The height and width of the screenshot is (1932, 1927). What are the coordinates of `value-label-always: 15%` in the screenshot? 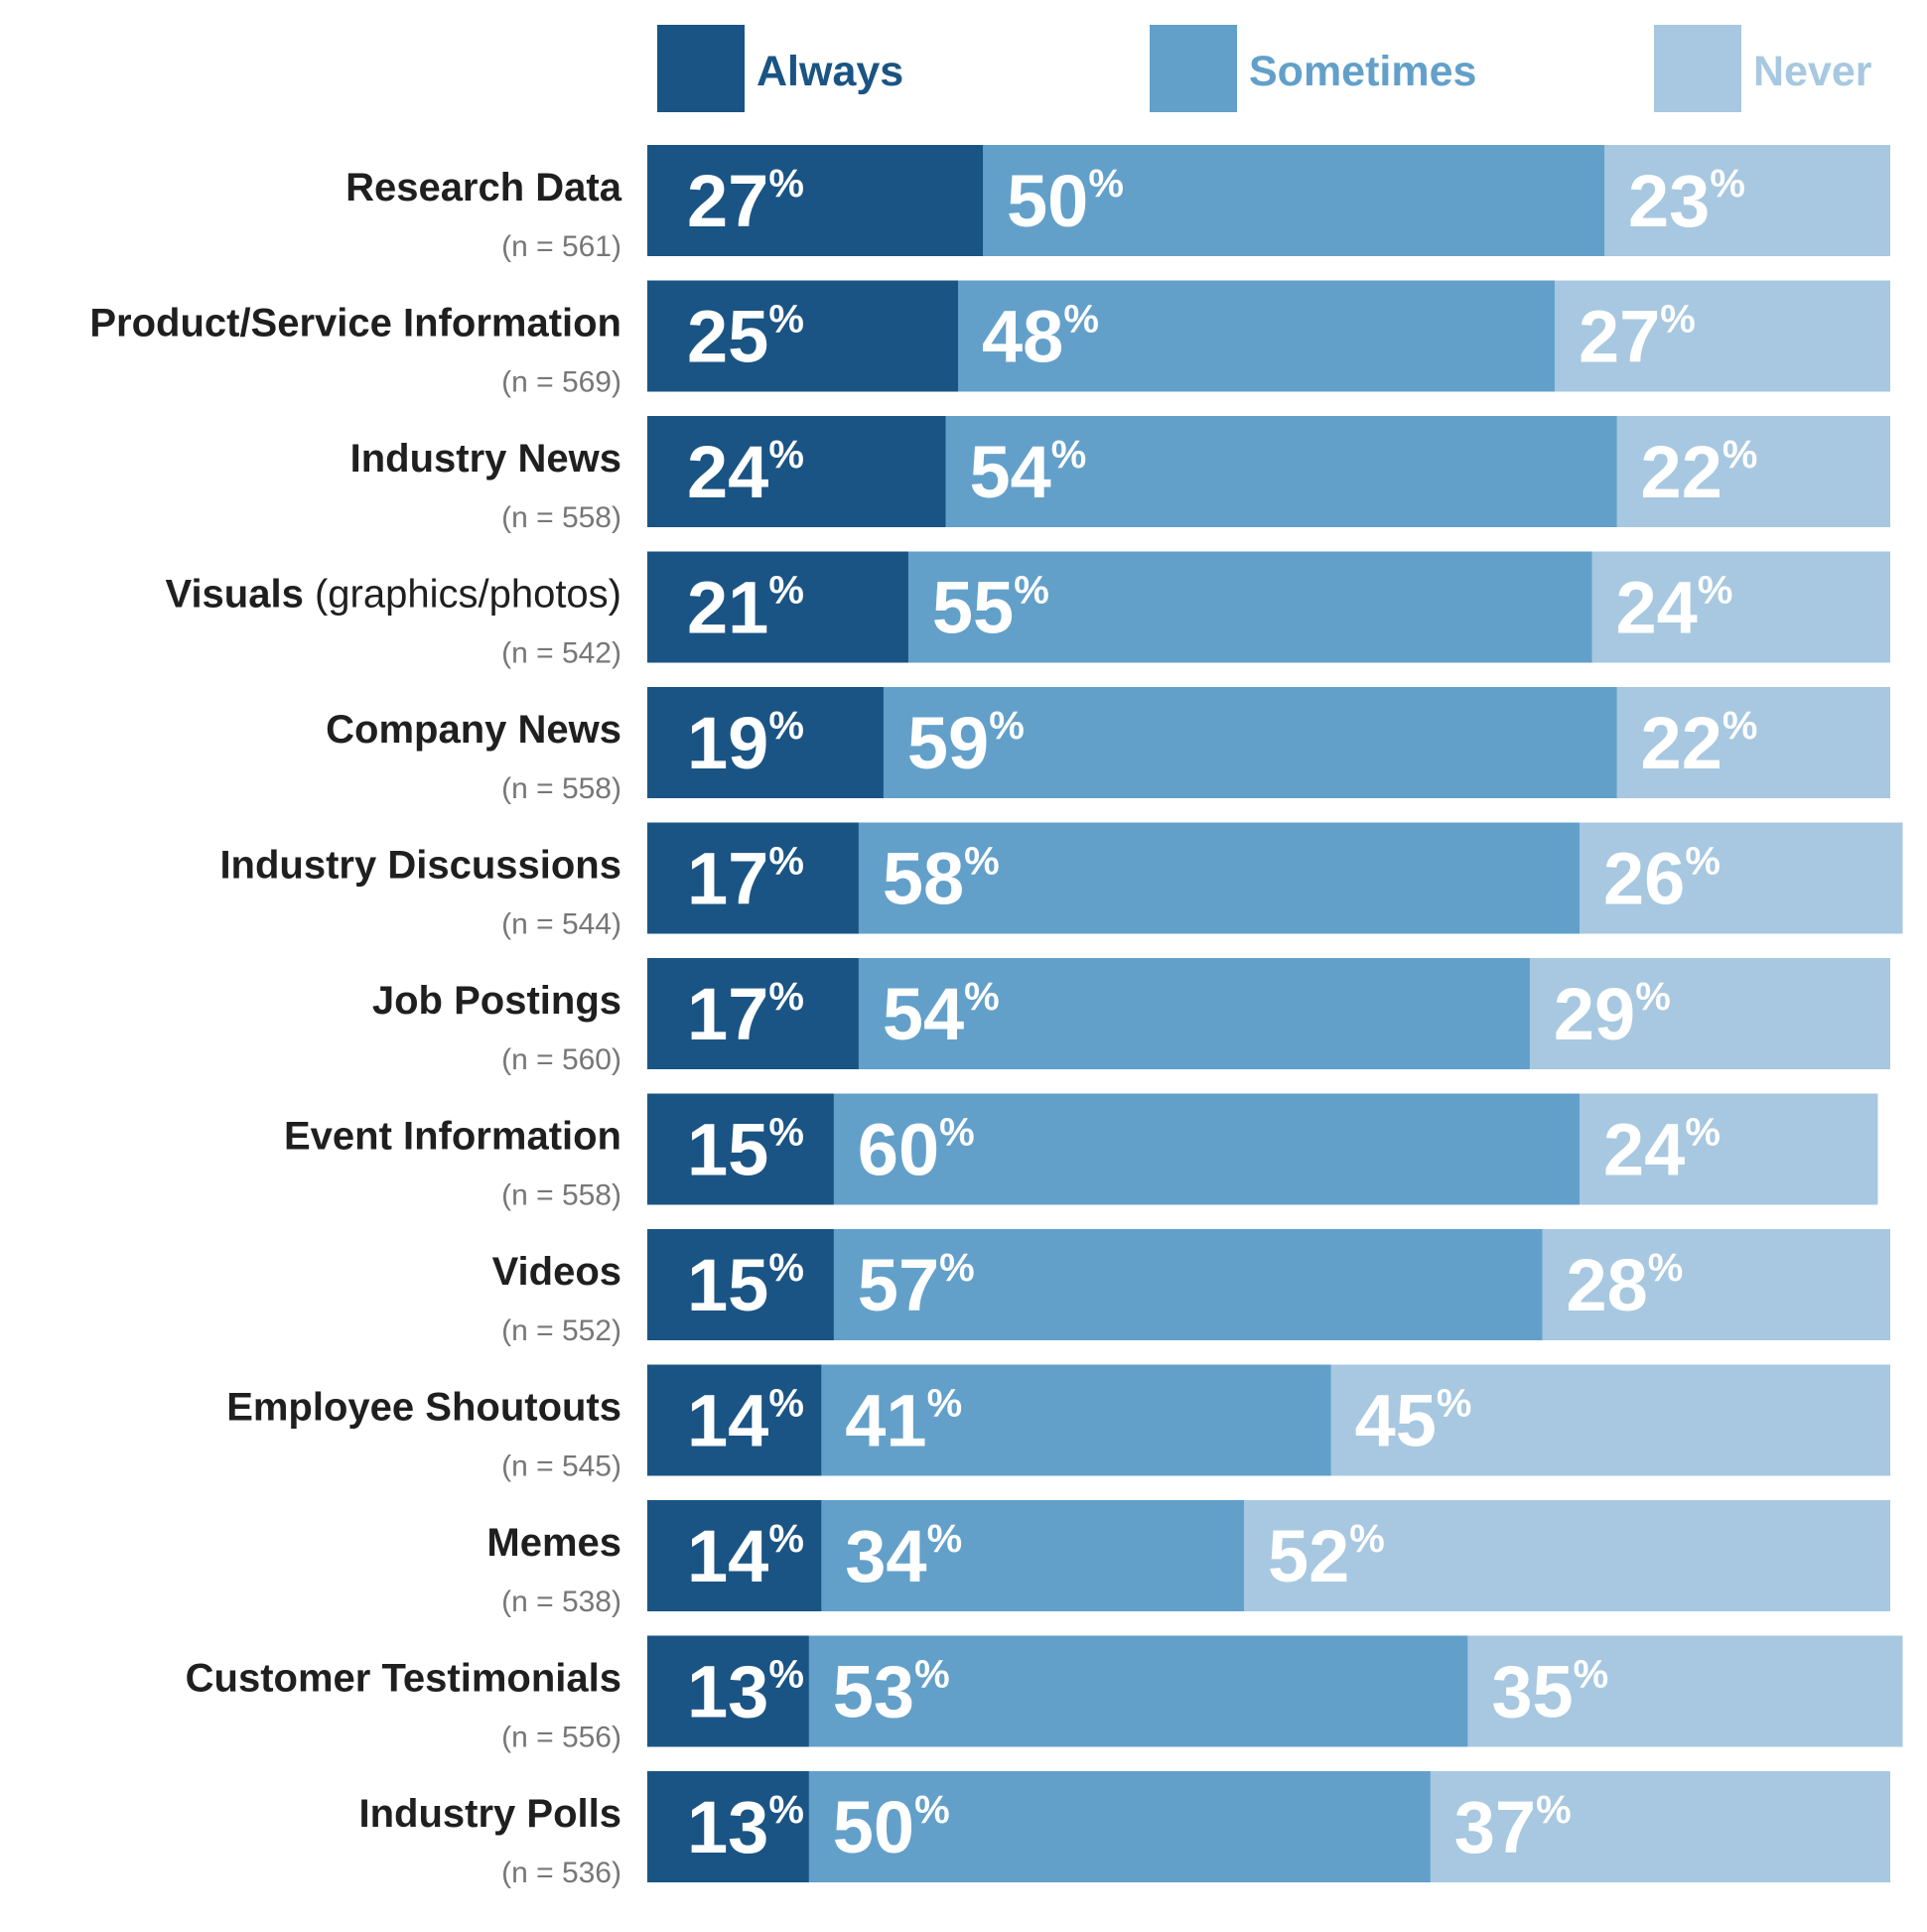 It's located at (745, 1285).